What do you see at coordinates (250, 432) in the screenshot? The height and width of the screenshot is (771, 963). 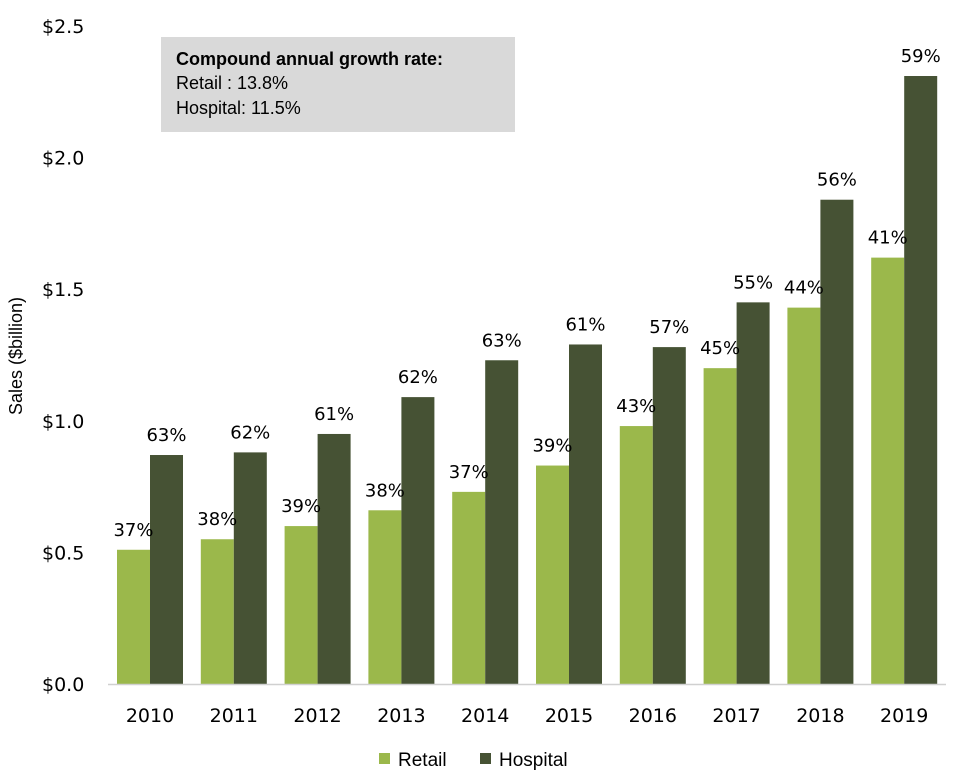 I see `data-label-hospital-2011: 62%` at bounding box center [250, 432].